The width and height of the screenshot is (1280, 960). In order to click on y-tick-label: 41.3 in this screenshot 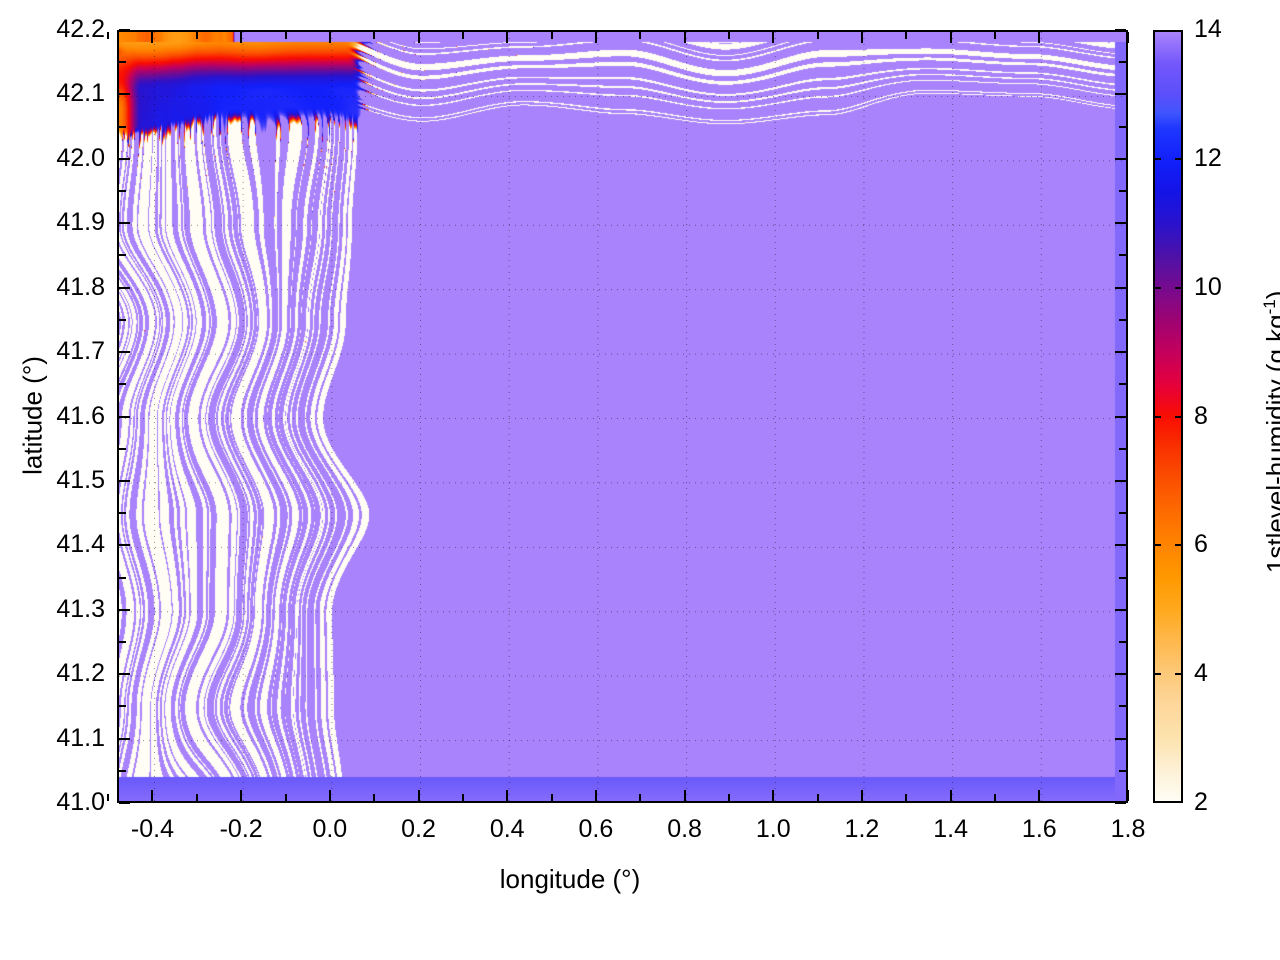, I will do `click(80, 608)`.